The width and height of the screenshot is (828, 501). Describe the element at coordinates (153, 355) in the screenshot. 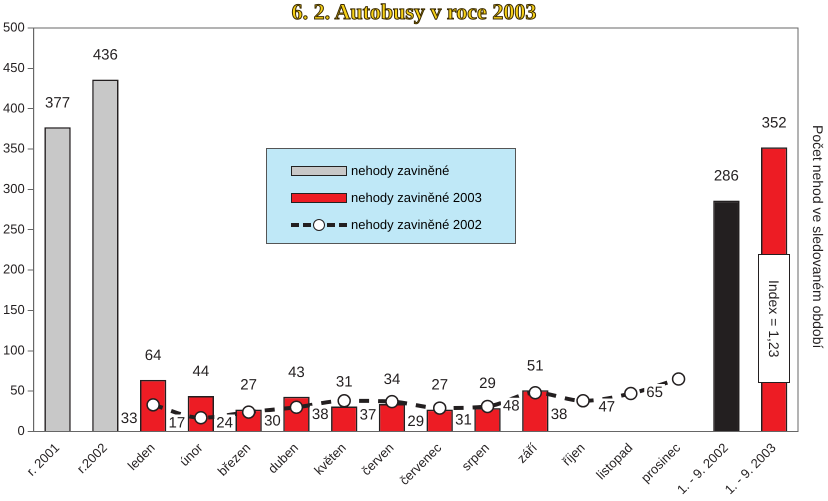

I see `data-label: 64` at that location.